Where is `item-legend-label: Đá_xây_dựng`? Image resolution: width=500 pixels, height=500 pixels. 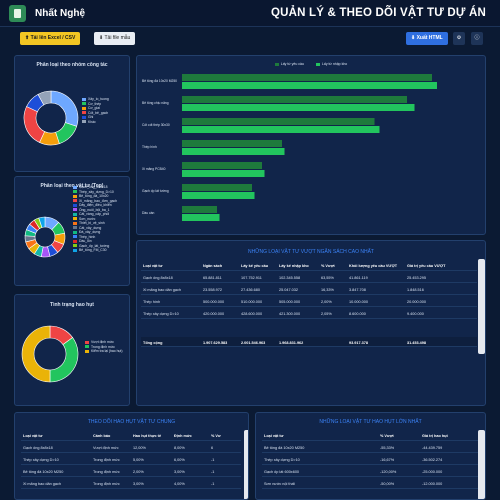
item-legend-label: Đá_xây_dựng is located at coordinates (90, 232).